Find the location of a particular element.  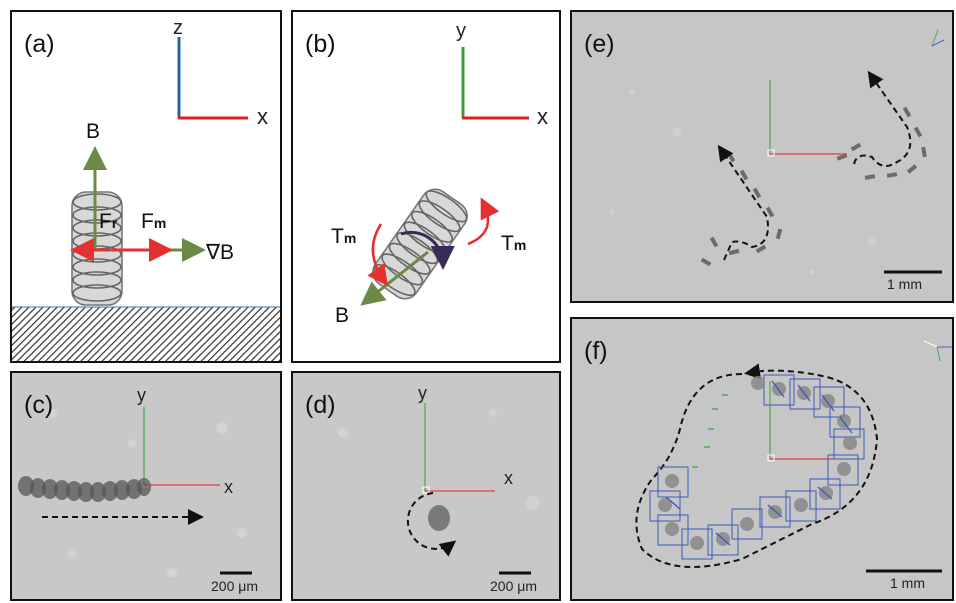

panel-d-y-label: y is located at coordinates (422, 393).